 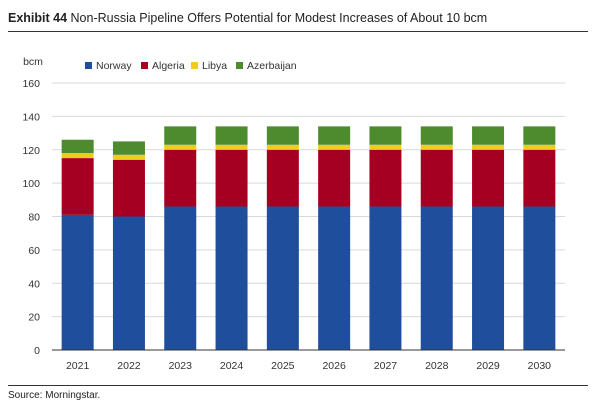 I want to click on bar-segment-norway-2023, so click(x=180, y=278).